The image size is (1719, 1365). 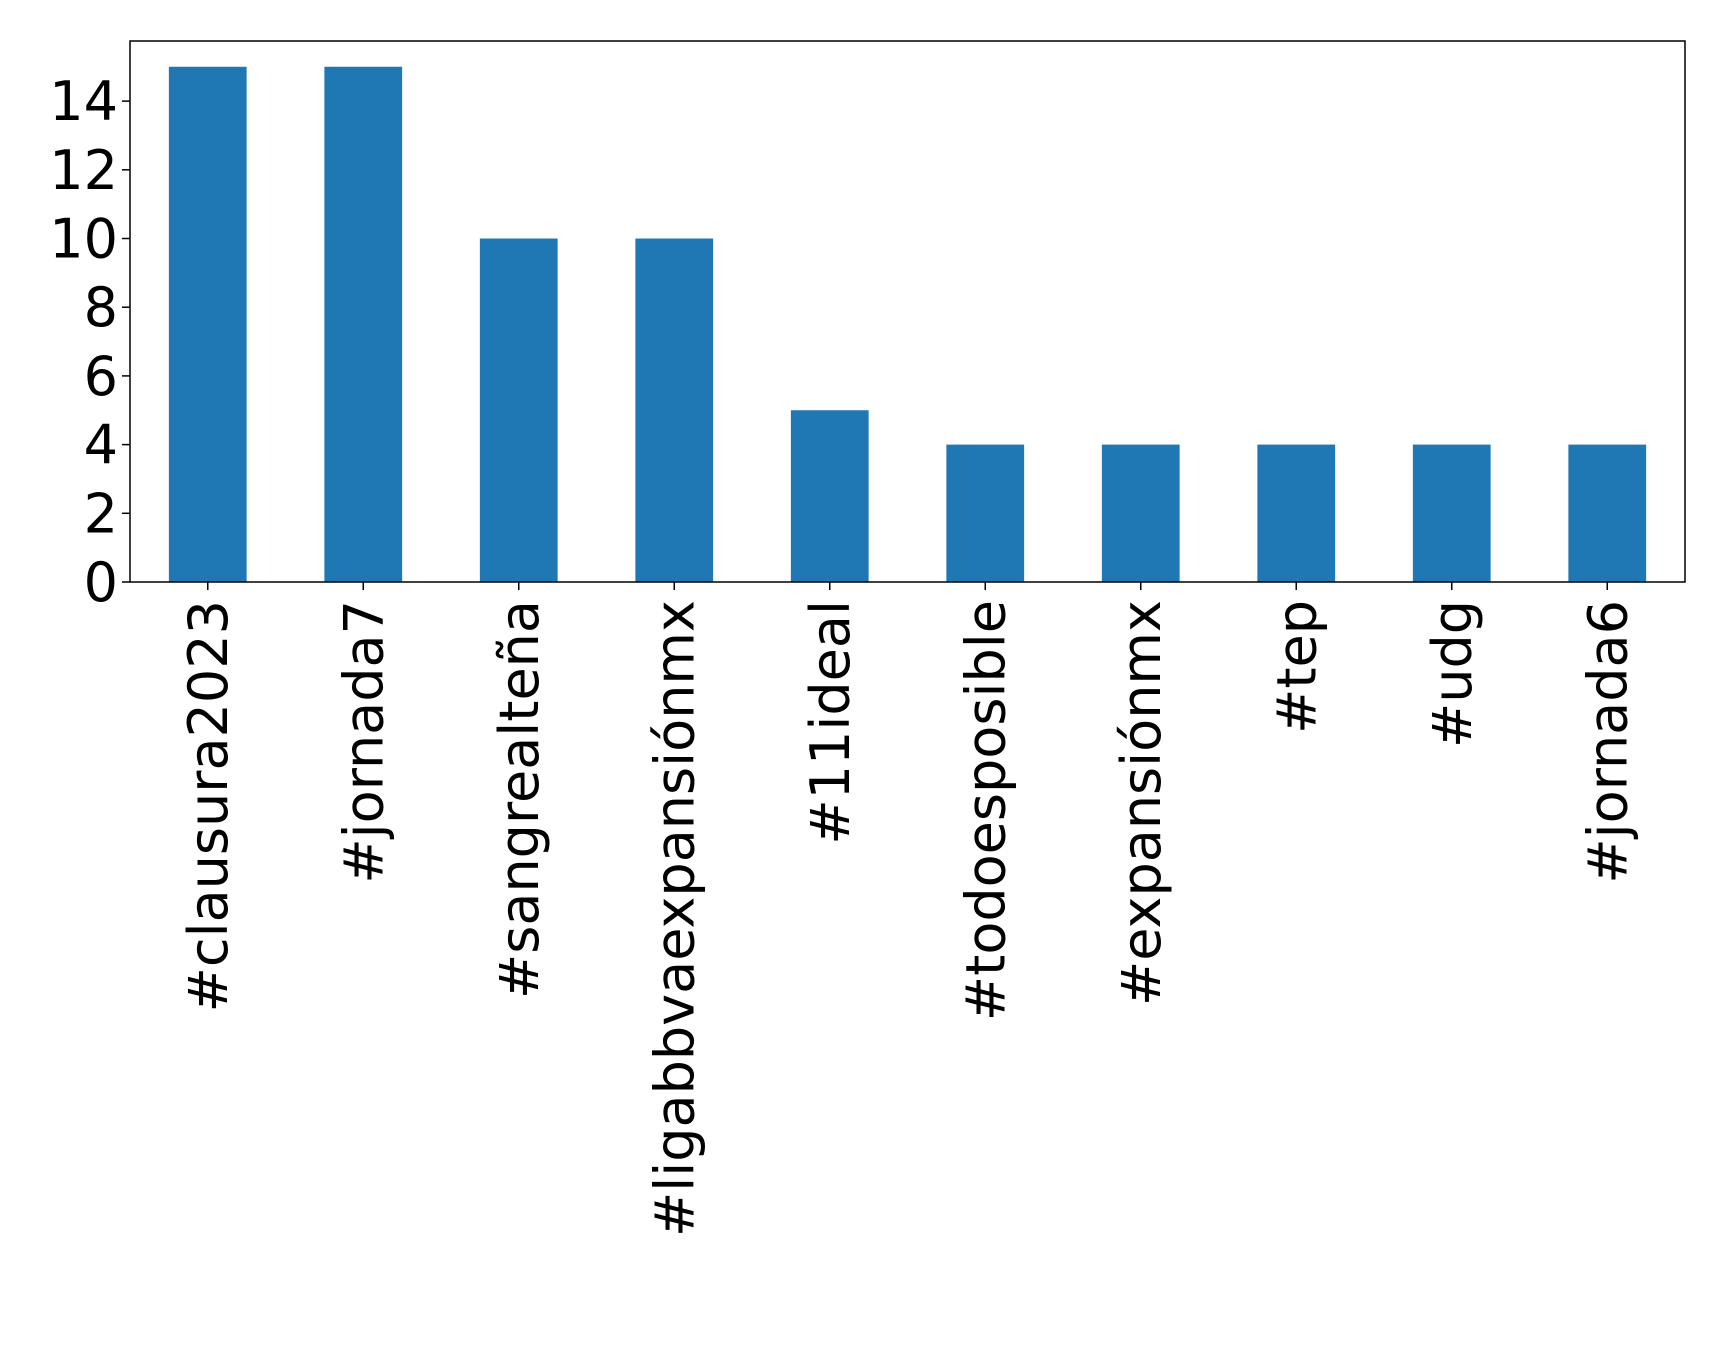 I want to click on x-tick-label: #ligabbvaexpansiónmx, so click(x=674, y=918).